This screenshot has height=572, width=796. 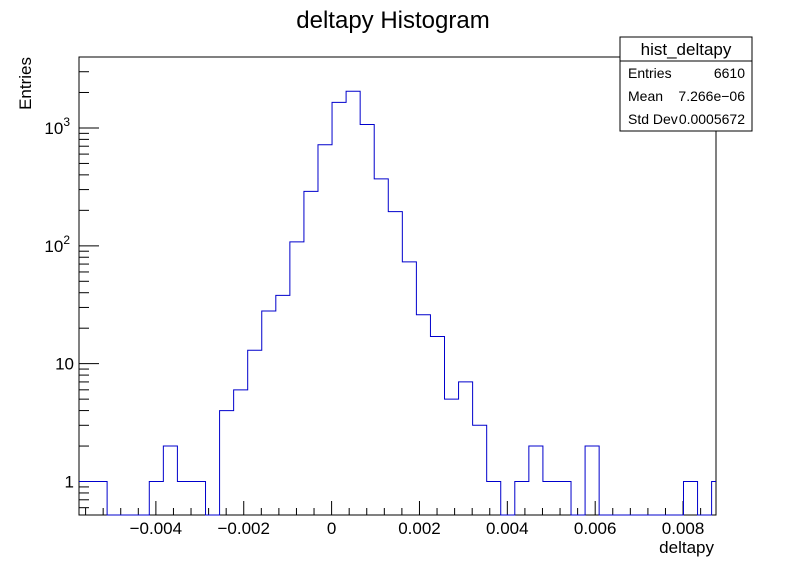 What do you see at coordinates (392, 20) in the screenshot?
I see `chart-title: deltapy Histogram` at bounding box center [392, 20].